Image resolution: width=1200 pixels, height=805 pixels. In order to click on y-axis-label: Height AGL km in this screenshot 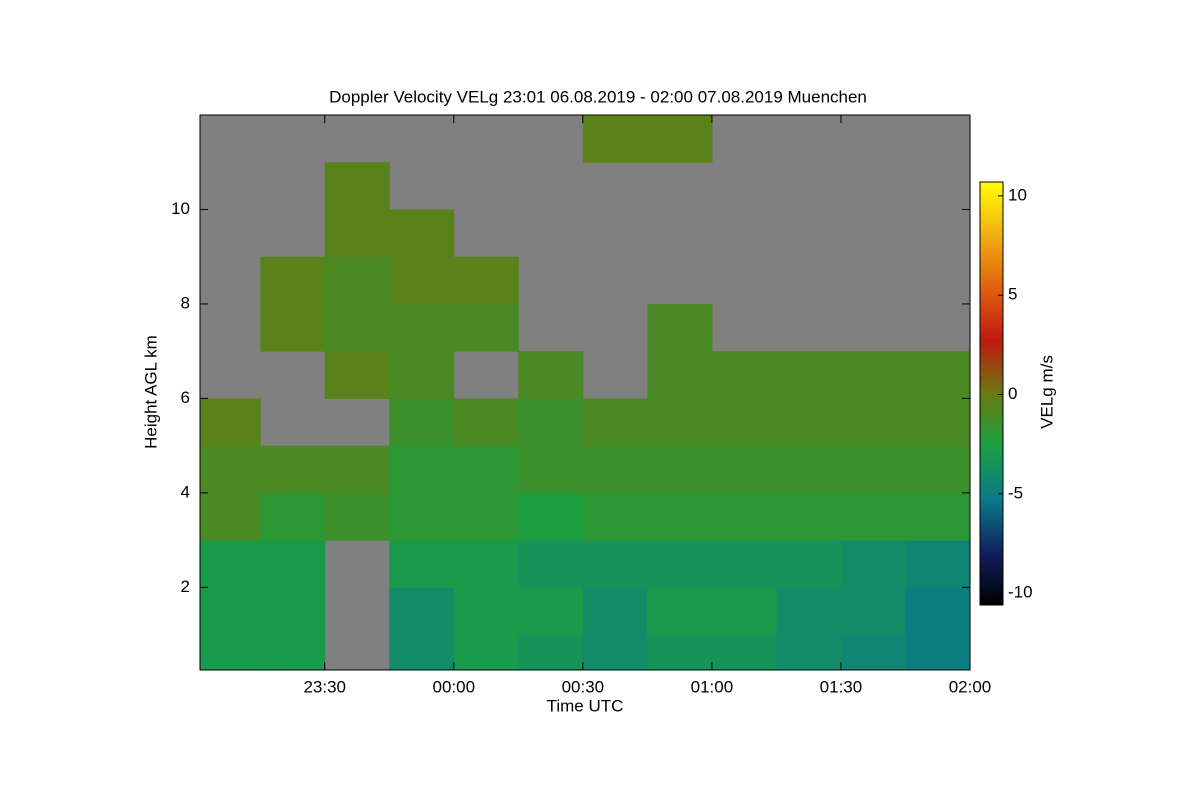, I will do `click(150, 392)`.